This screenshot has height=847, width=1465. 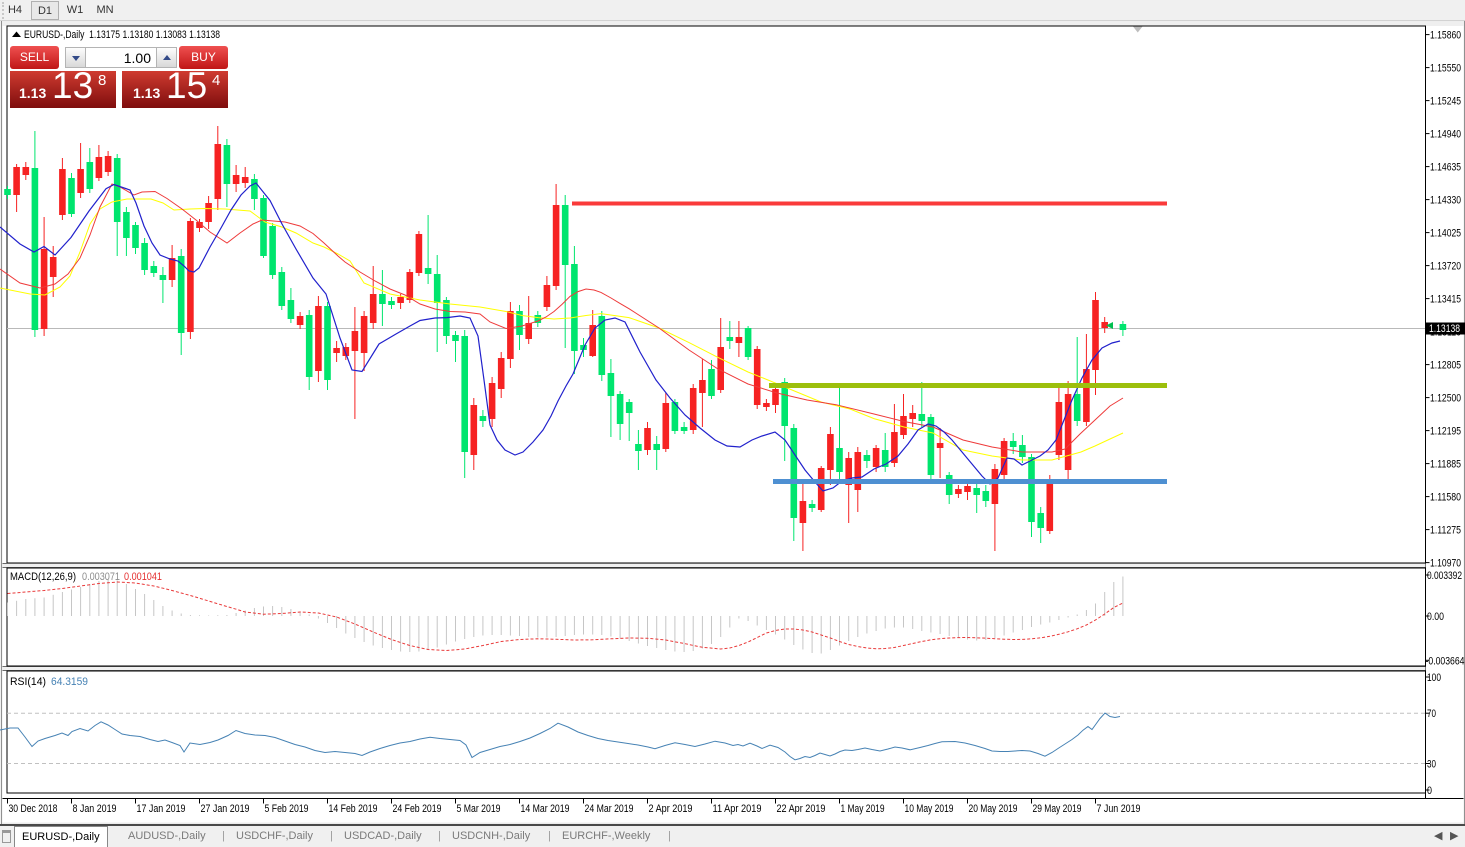 I want to click on svg-text: 1.14330, so click(x=1445, y=201).